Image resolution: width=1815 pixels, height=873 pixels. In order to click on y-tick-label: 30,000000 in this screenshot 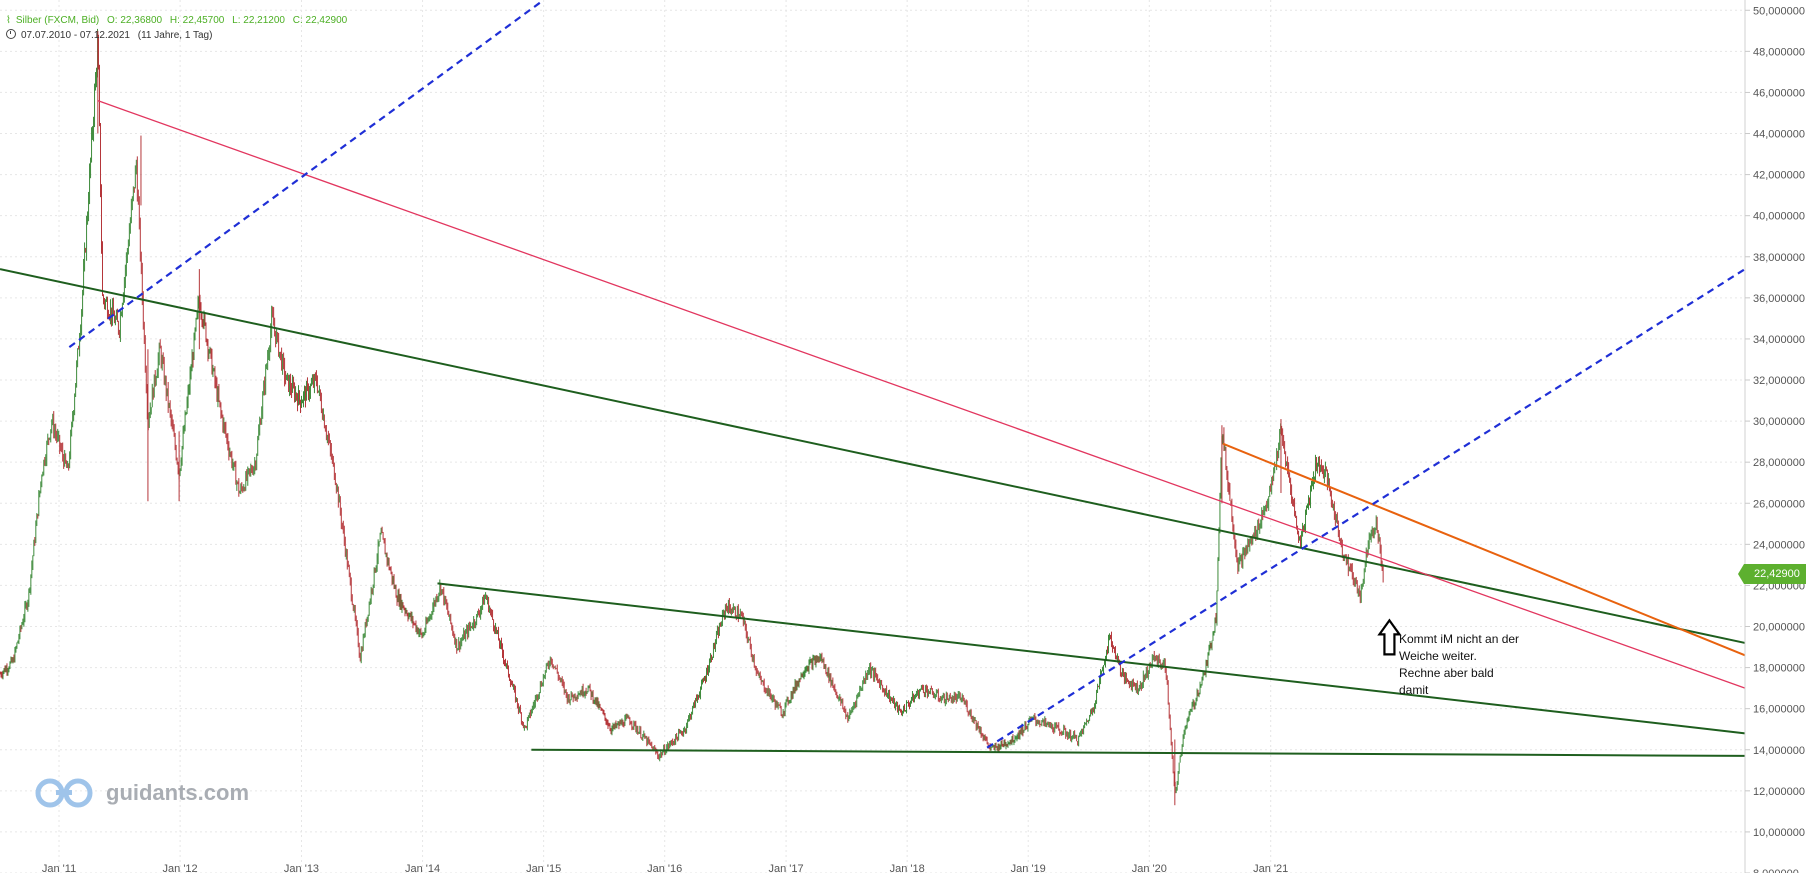, I will do `click(1779, 422)`.